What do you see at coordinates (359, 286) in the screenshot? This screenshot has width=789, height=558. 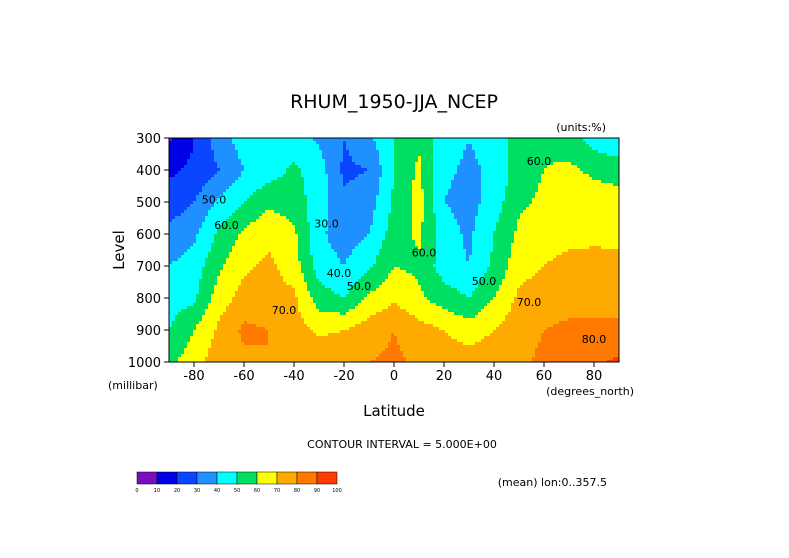 I see `contour-label: 50.0` at bounding box center [359, 286].